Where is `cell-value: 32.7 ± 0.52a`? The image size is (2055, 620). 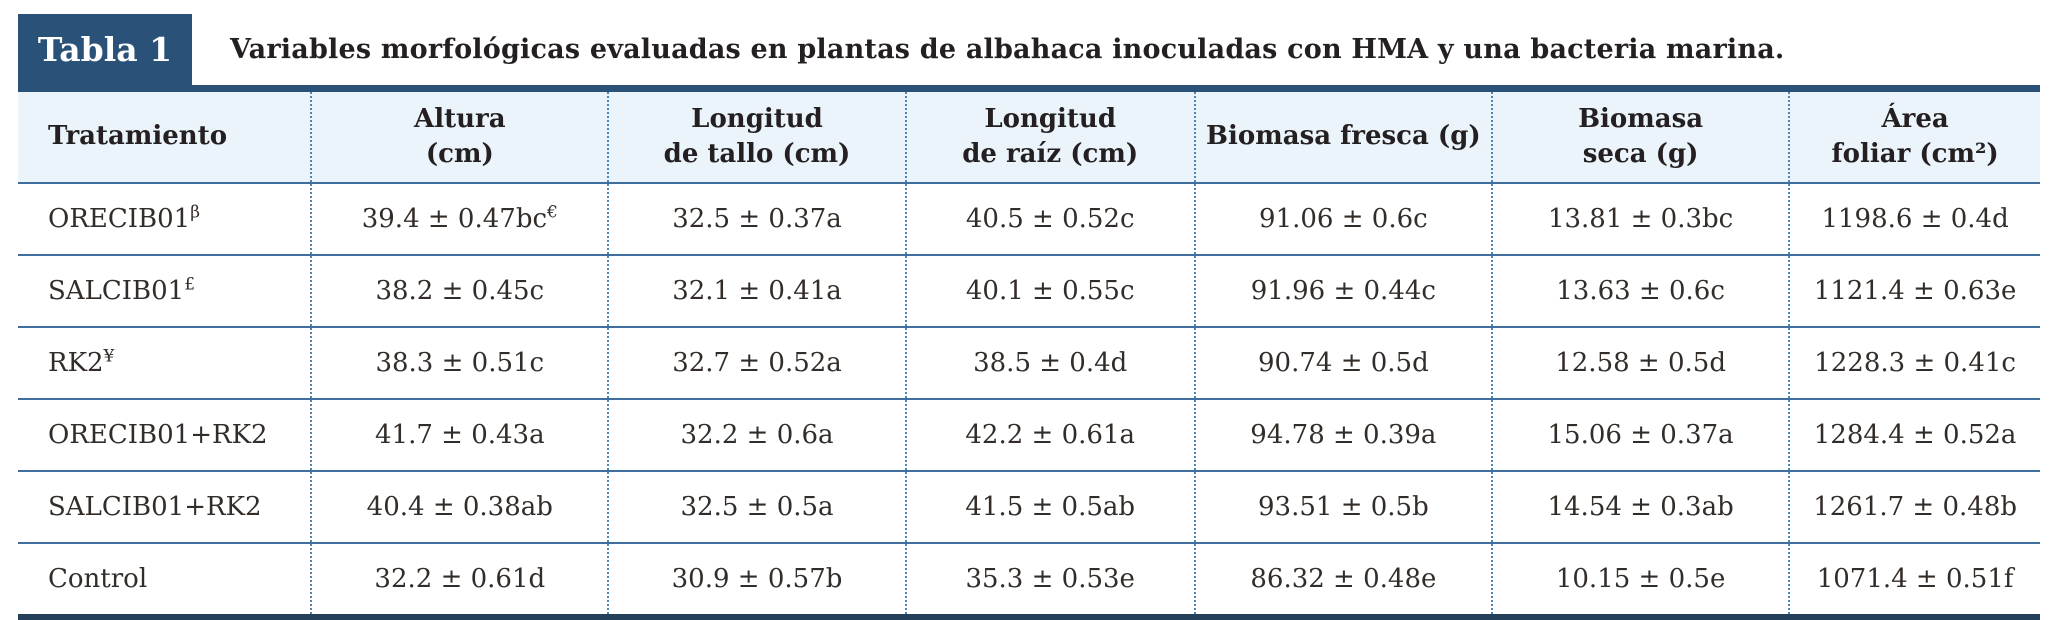
cell-value: 32.7 ± 0.52a is located at coordinates (757, 363).